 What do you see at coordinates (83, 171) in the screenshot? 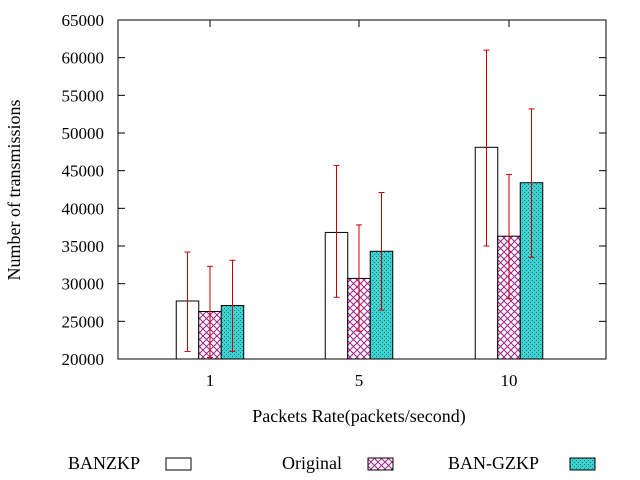
I see `y-tick-label: 45000` at bounding box center [83, 171].